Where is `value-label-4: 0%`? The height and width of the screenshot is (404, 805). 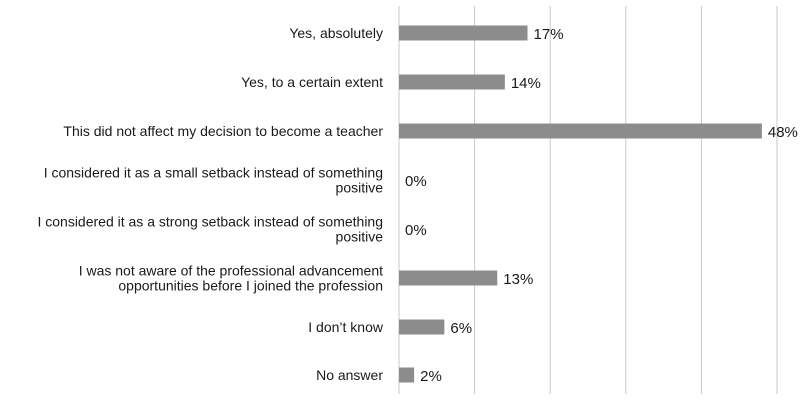 value-label-4: 0% is located at coordinates (416, 230).